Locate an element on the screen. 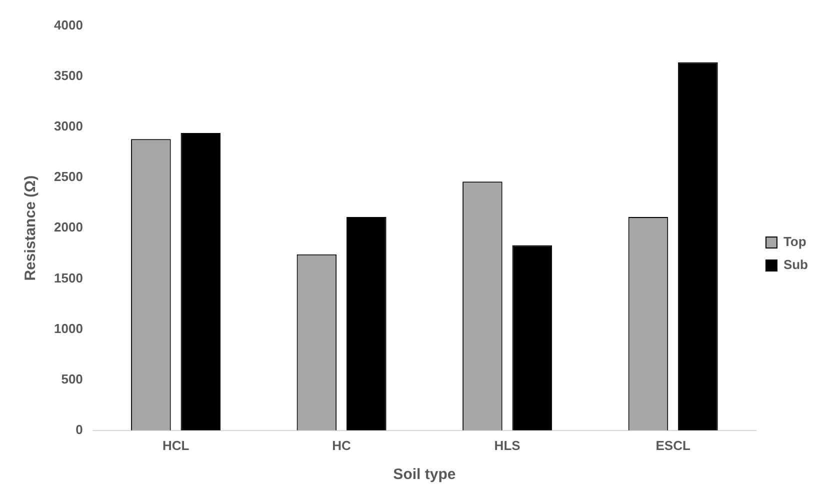 This screenshot has height=504, width=838. y-tick-label: 1500 is located at coordinates (68, 278).